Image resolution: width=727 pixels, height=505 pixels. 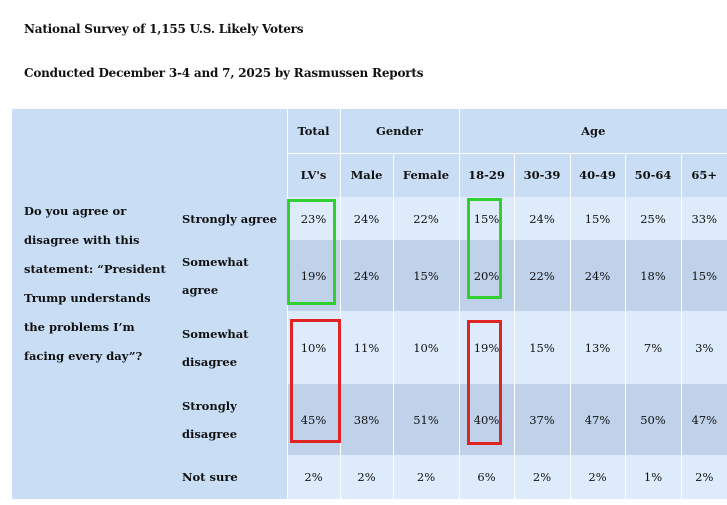 What do you see at coordinates (486, 175) in the screenshot?
I see `col-18-29: 18-29` at bounding box center [486, 175].